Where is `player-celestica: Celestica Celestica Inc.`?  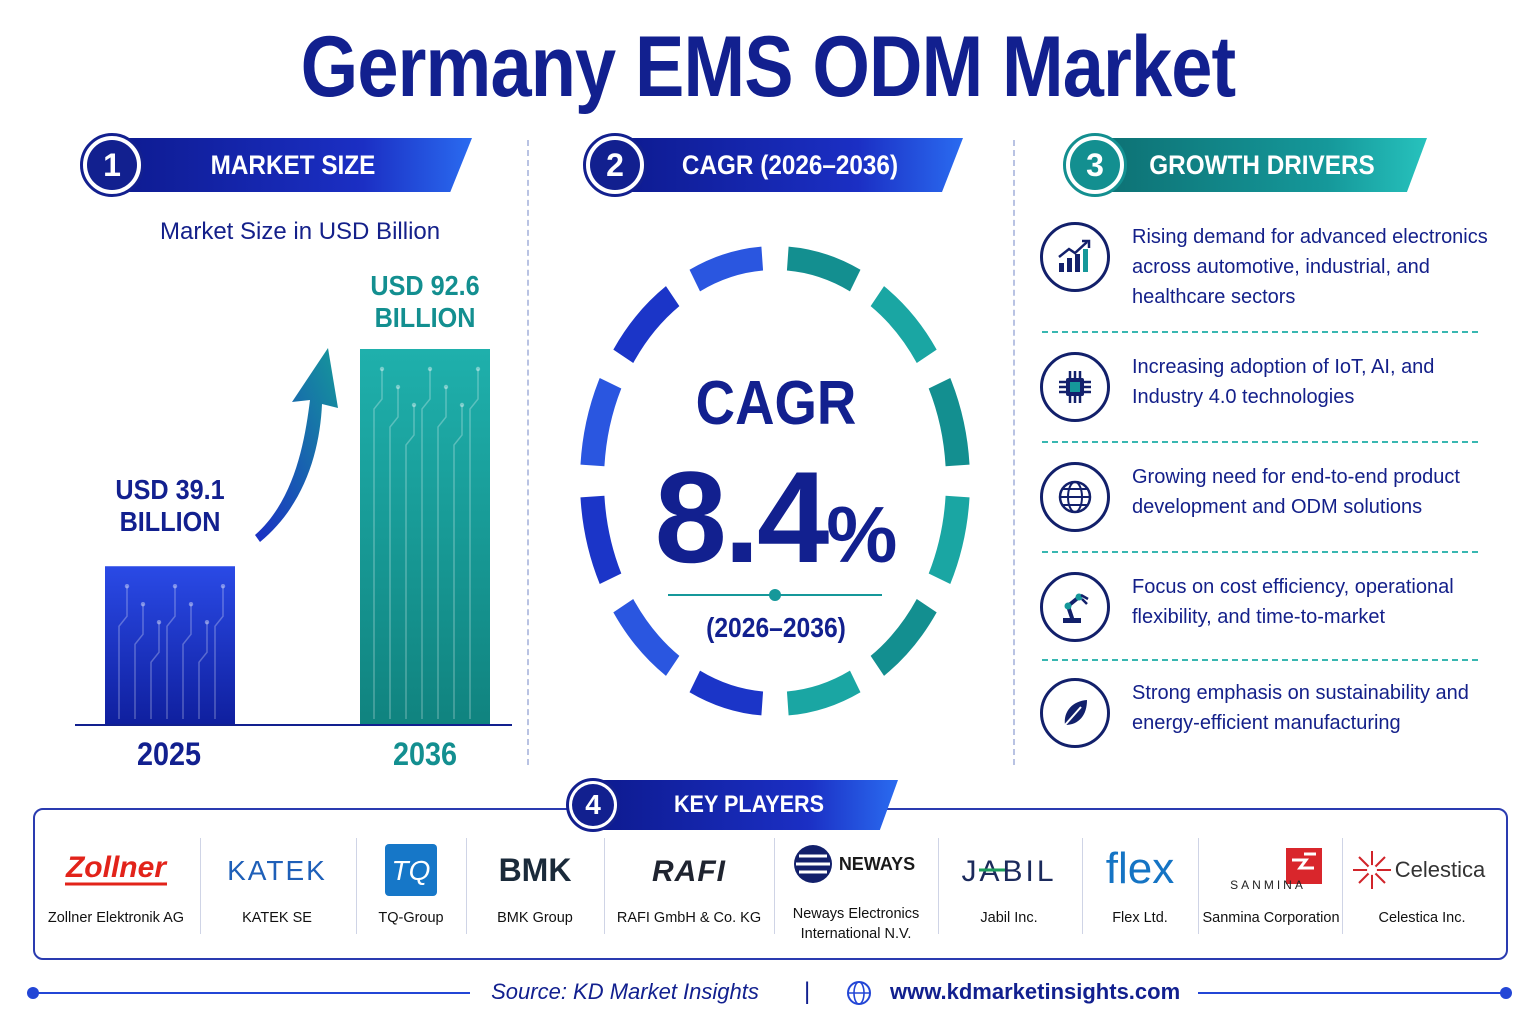
player-celestica: Celestica Celestica Inc. is located at coordinates (1422, 887).